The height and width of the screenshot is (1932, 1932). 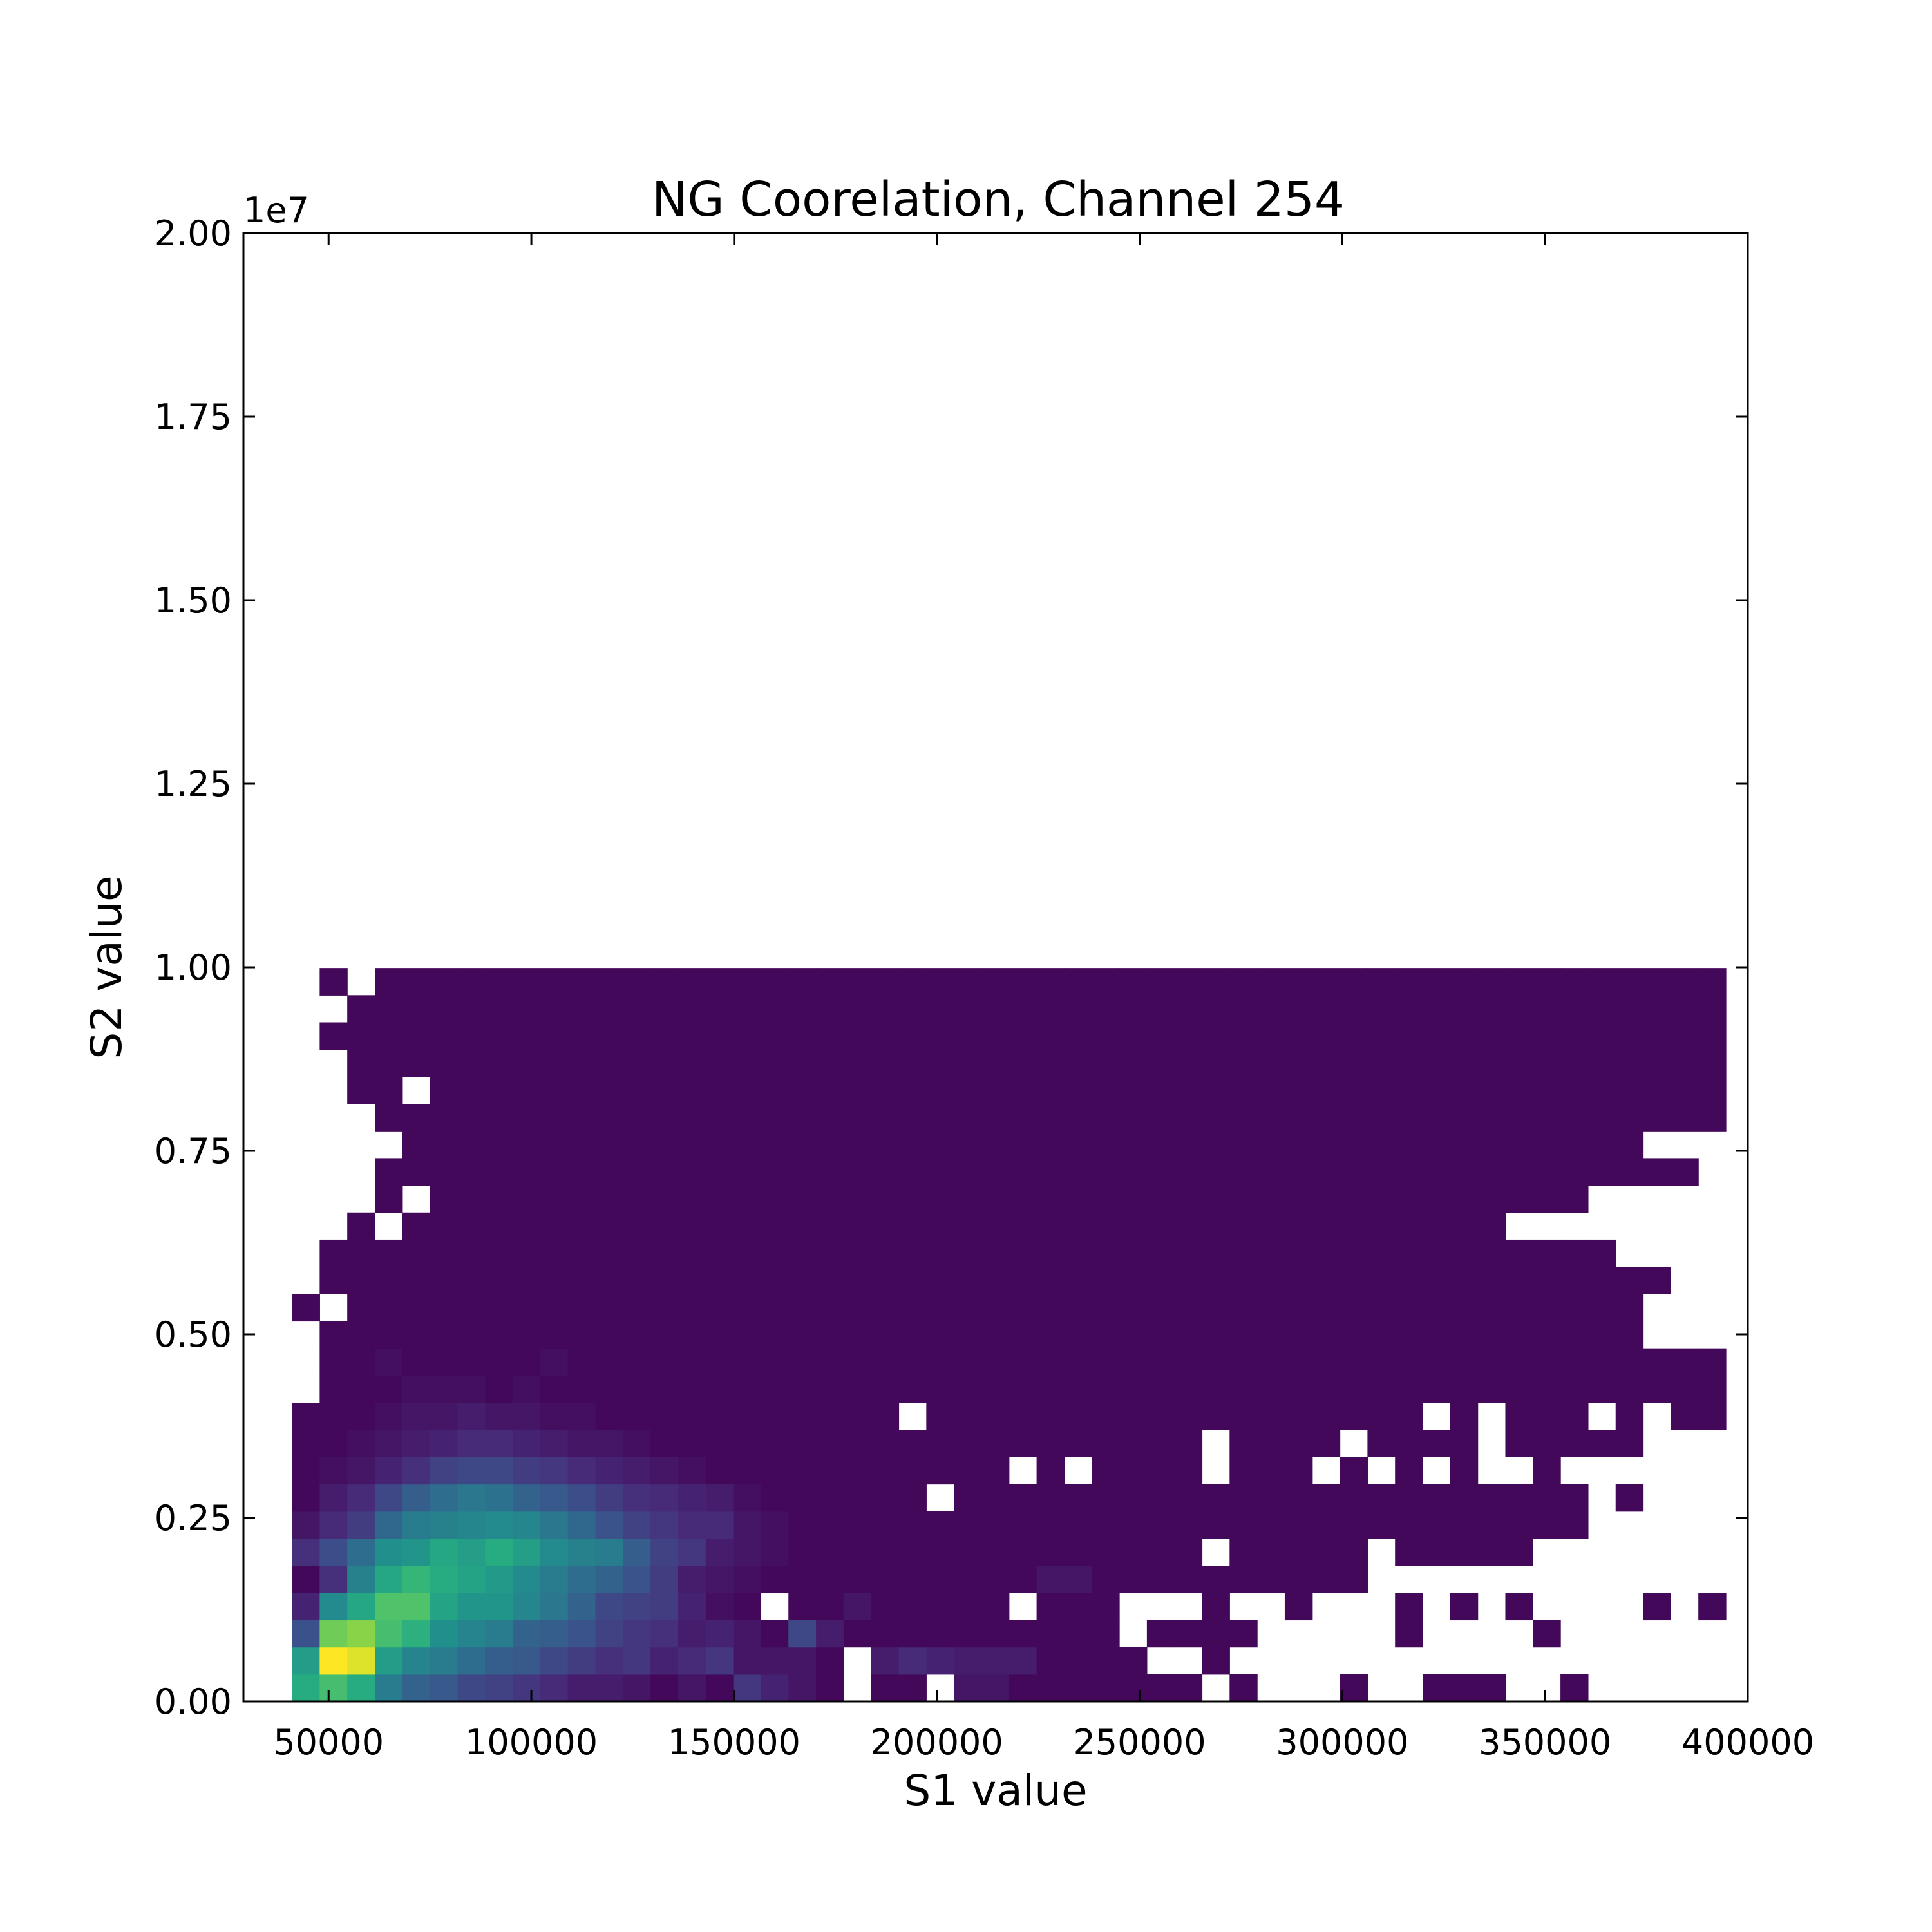 I want to click on x-tick-label: 400000, so click(x=1748, y=1742).